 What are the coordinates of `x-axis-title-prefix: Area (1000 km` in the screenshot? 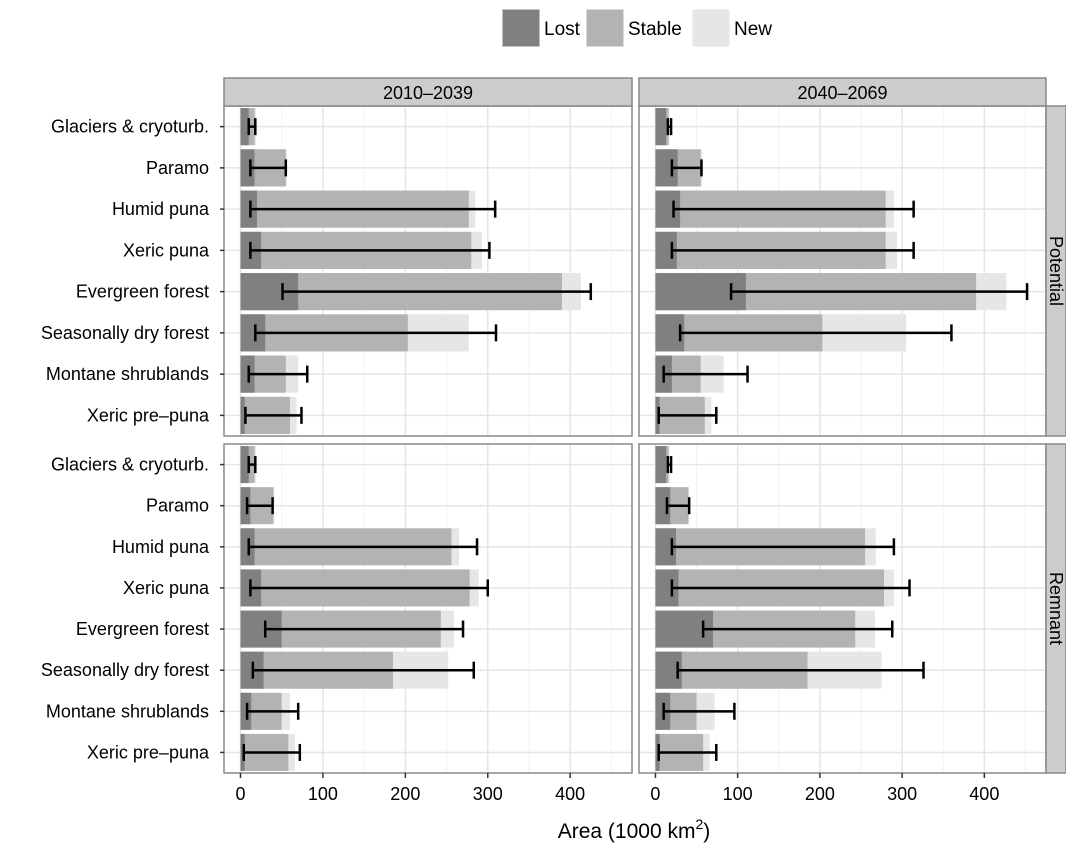 It's located at (627, 831).